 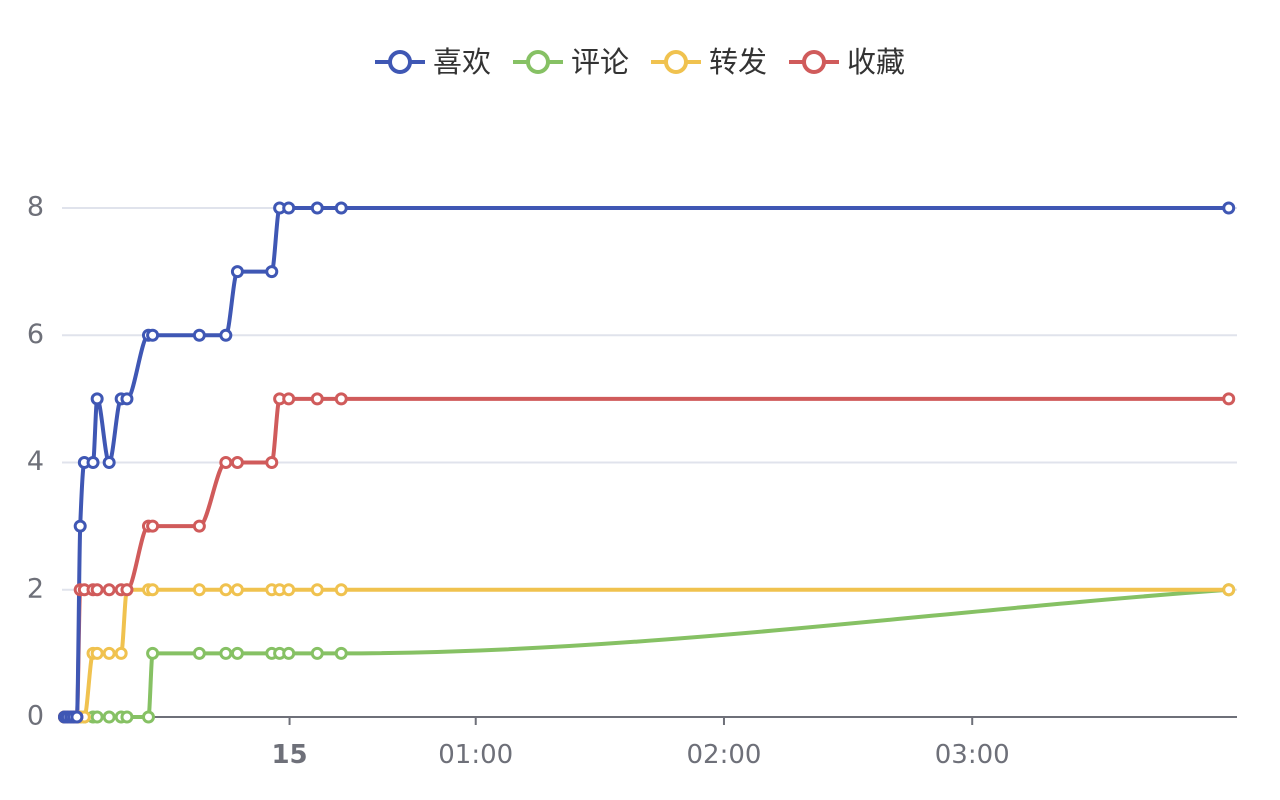 I want to click on legend-label-favorites: 收藏, so click(x=876, y=62).